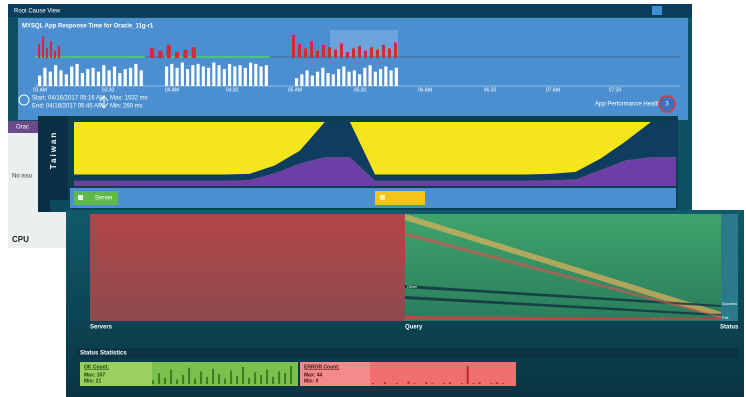 This screenshot has height=397, width=746. I want to click on tab, so click(61, 206).